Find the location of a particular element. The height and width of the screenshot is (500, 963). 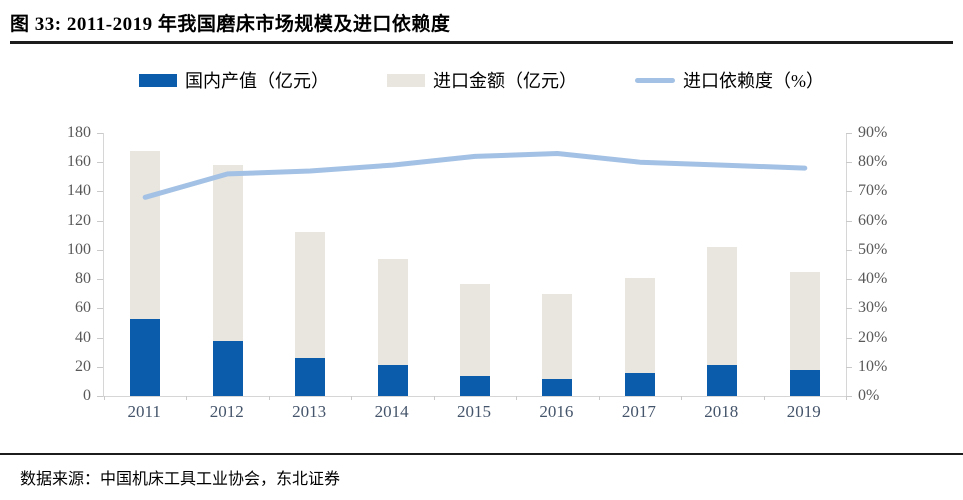

right-axis-label: 90% is located at coordinates (873, 132).